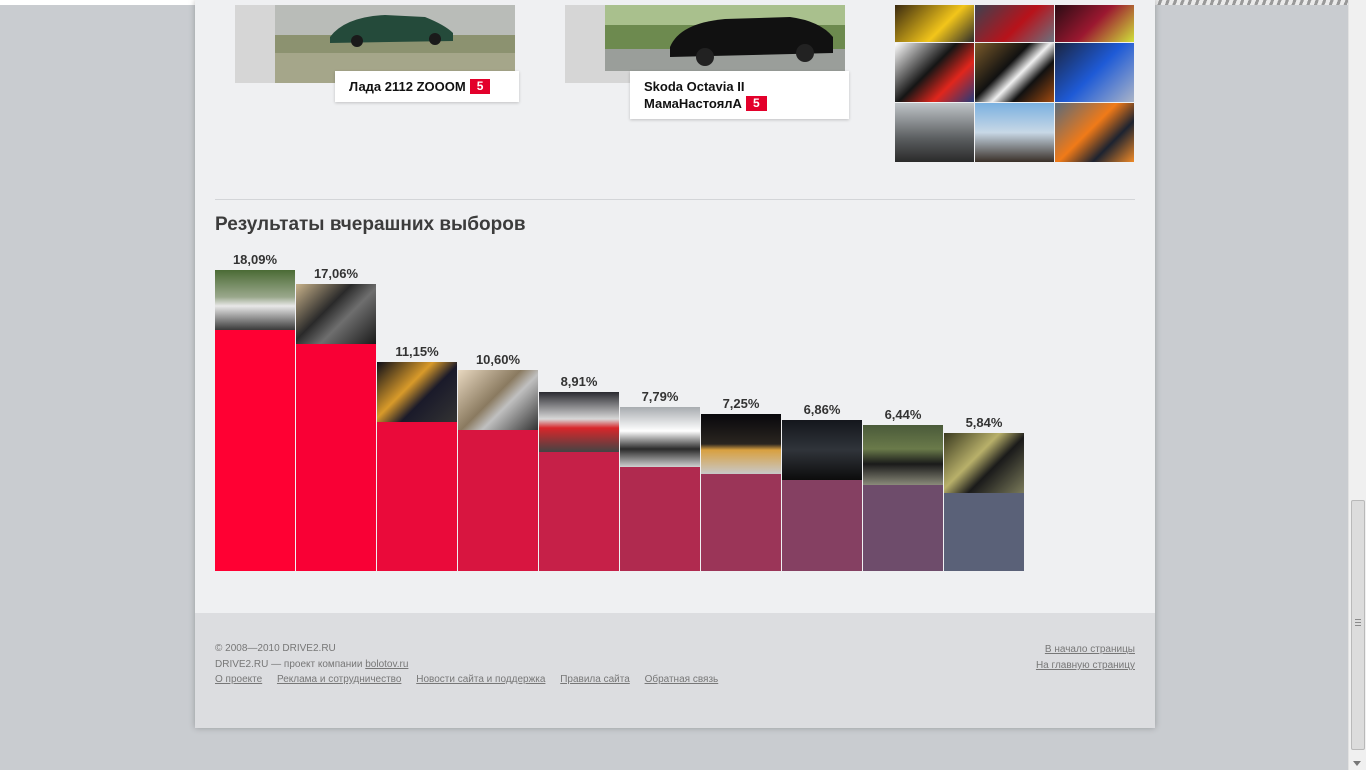 The height and width of the screenshot is (770, 1366). I want to click on scrollbar-thumb, so click(1358, 625).